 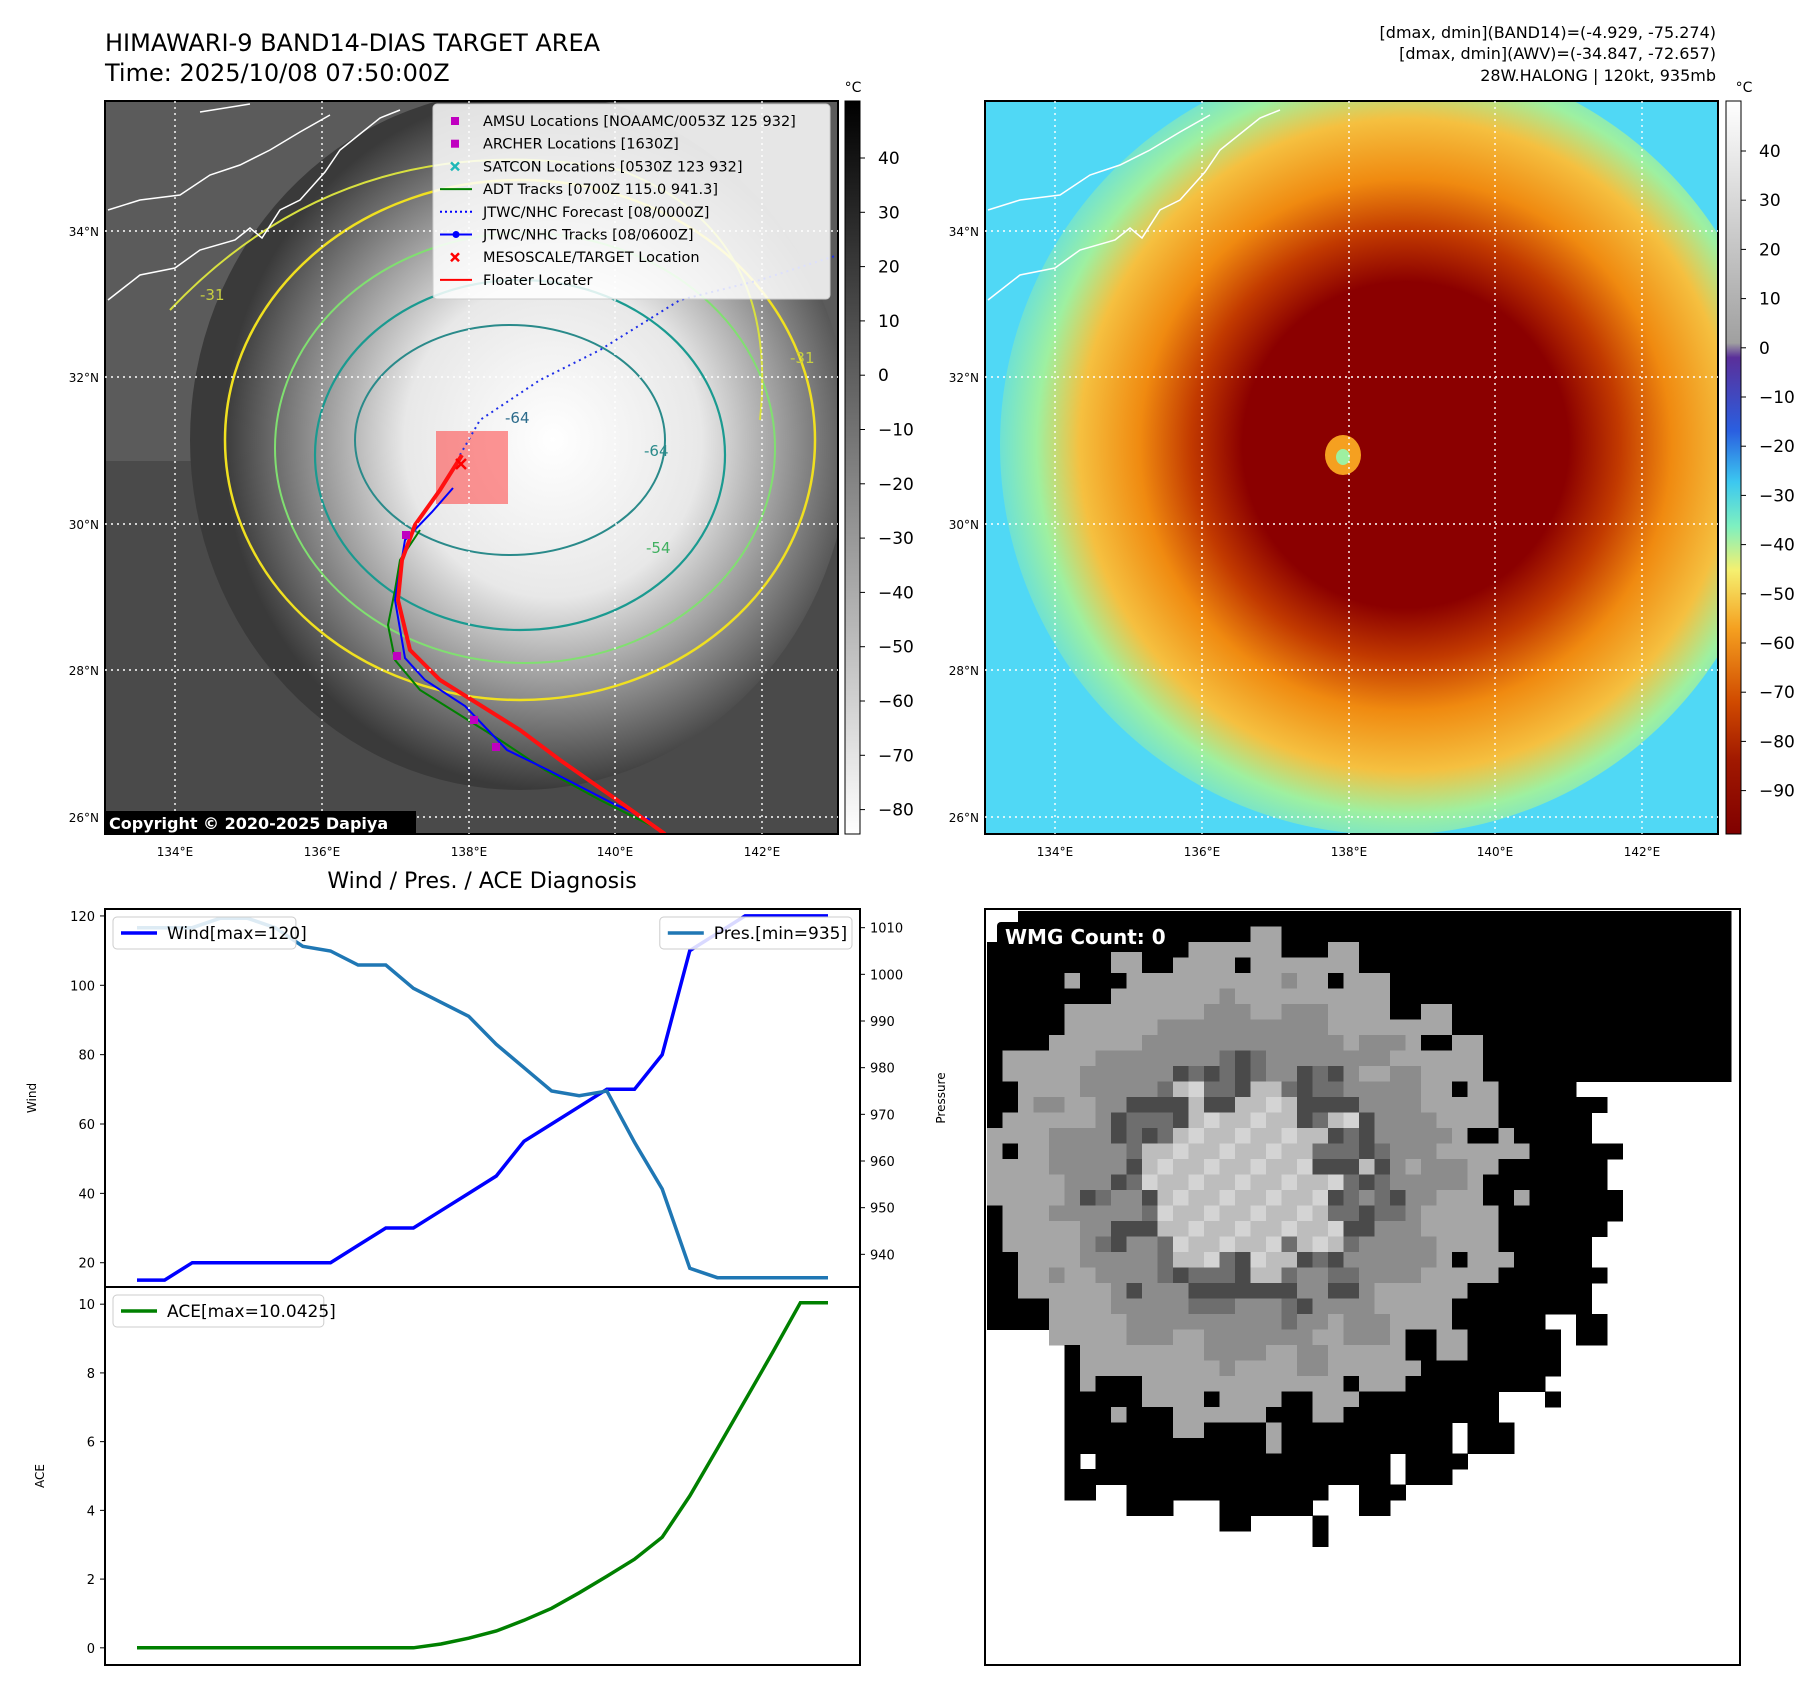 I want to click on y-tick-label: 8, so click(x=91, y=1374).